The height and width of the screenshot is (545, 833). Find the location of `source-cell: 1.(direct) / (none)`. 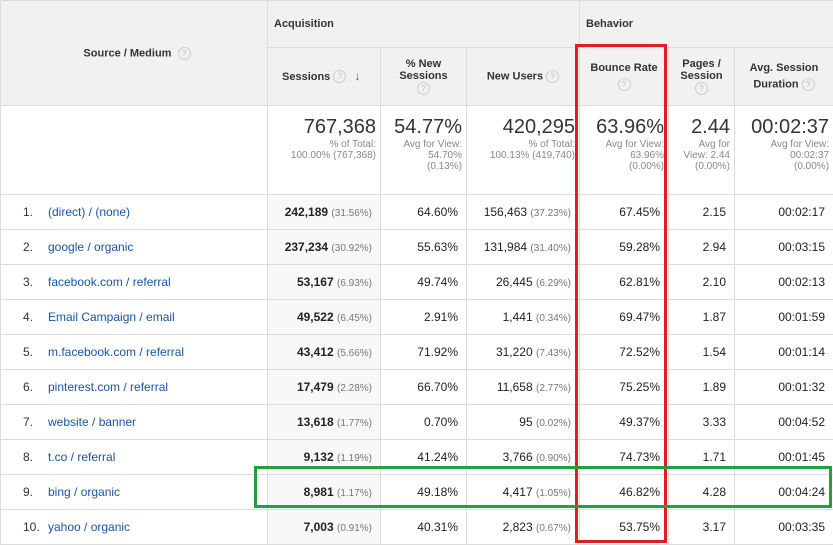

source-cell: 1.(direct) / (none) is located at coordinates (134, 212).